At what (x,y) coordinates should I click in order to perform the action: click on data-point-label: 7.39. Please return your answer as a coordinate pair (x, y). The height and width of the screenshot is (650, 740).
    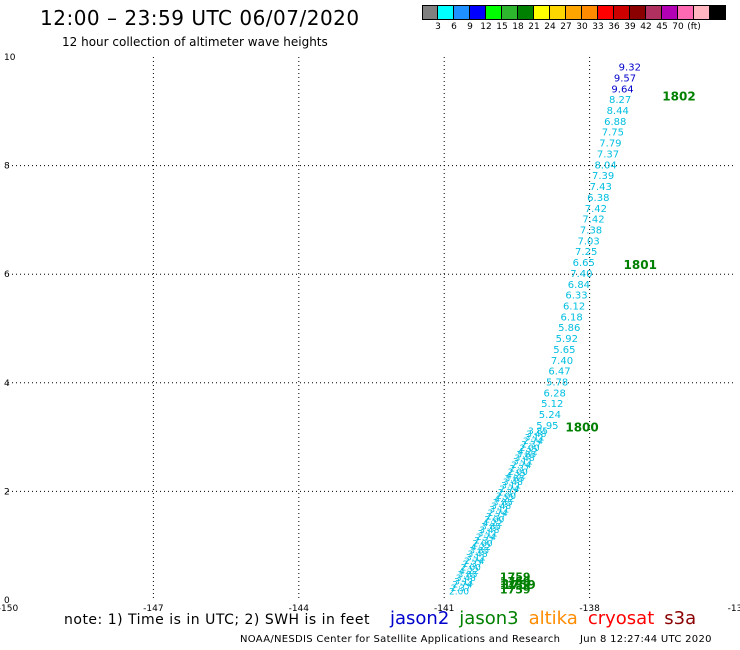
    Looking at the image, I should click on (603, 176).